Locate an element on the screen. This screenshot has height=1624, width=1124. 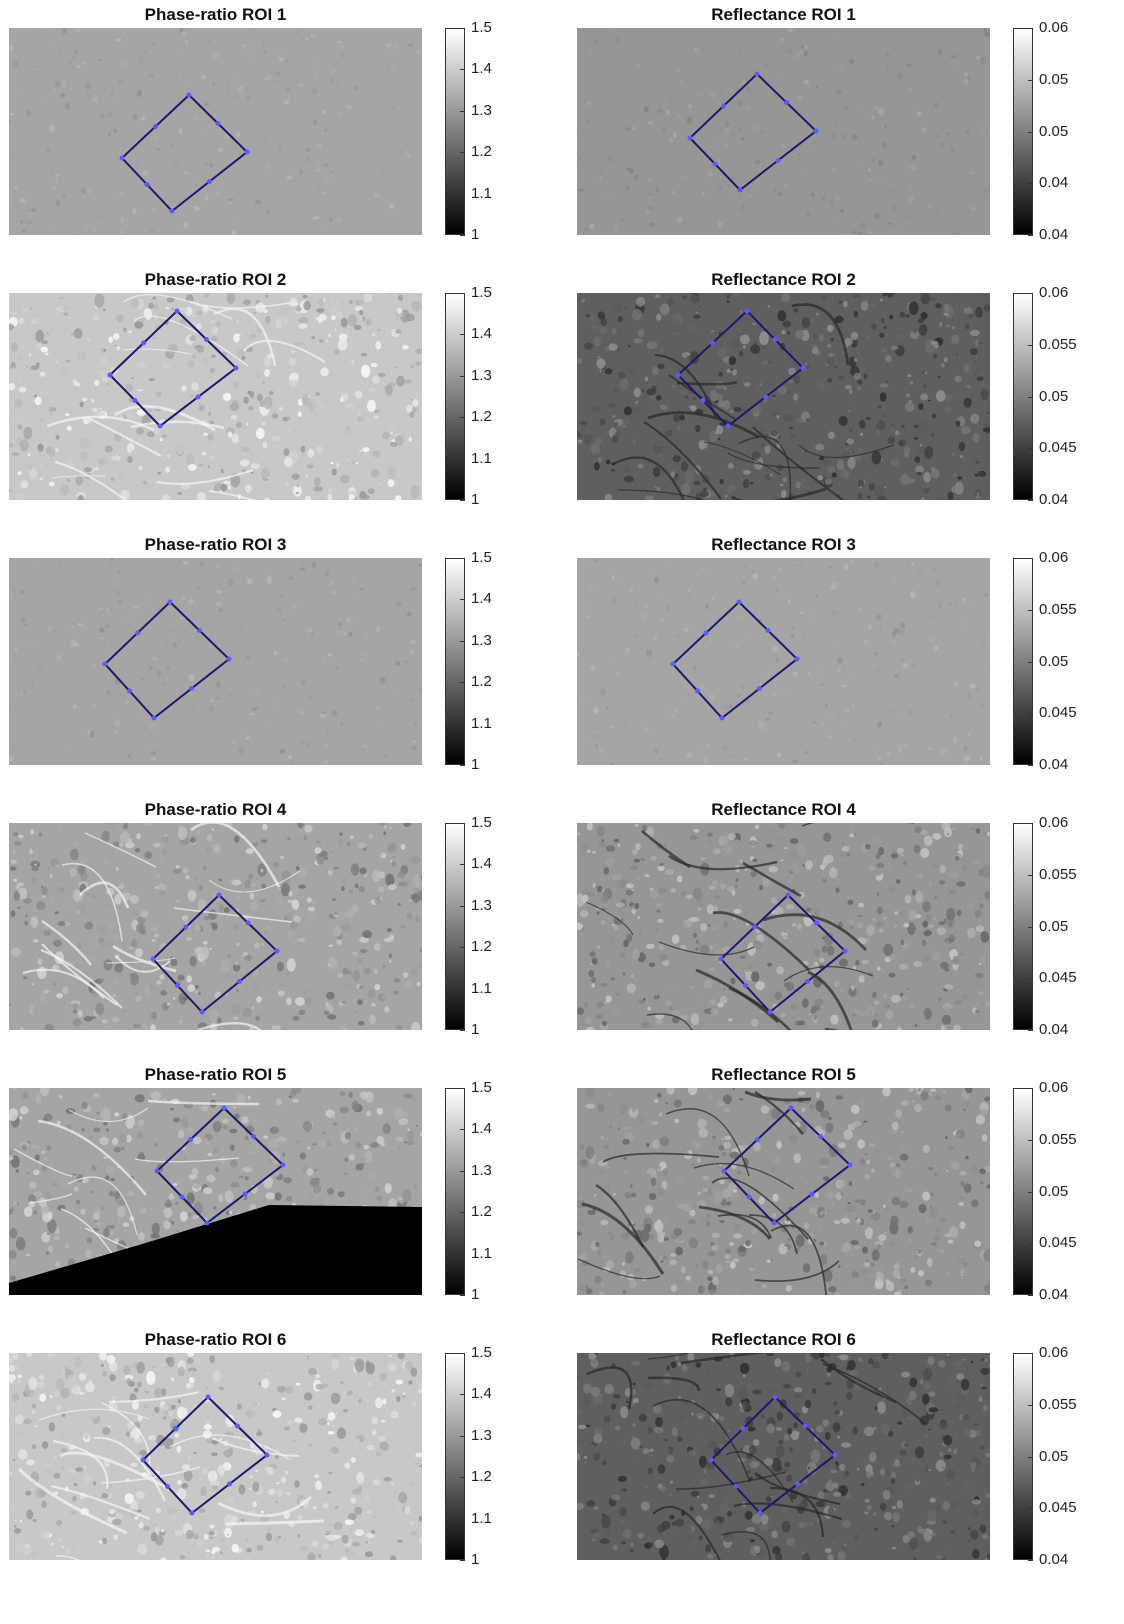
panel-phase-ratio-roi-4: Phase-ratio ROI 4 is located at coordinates (215, 914).